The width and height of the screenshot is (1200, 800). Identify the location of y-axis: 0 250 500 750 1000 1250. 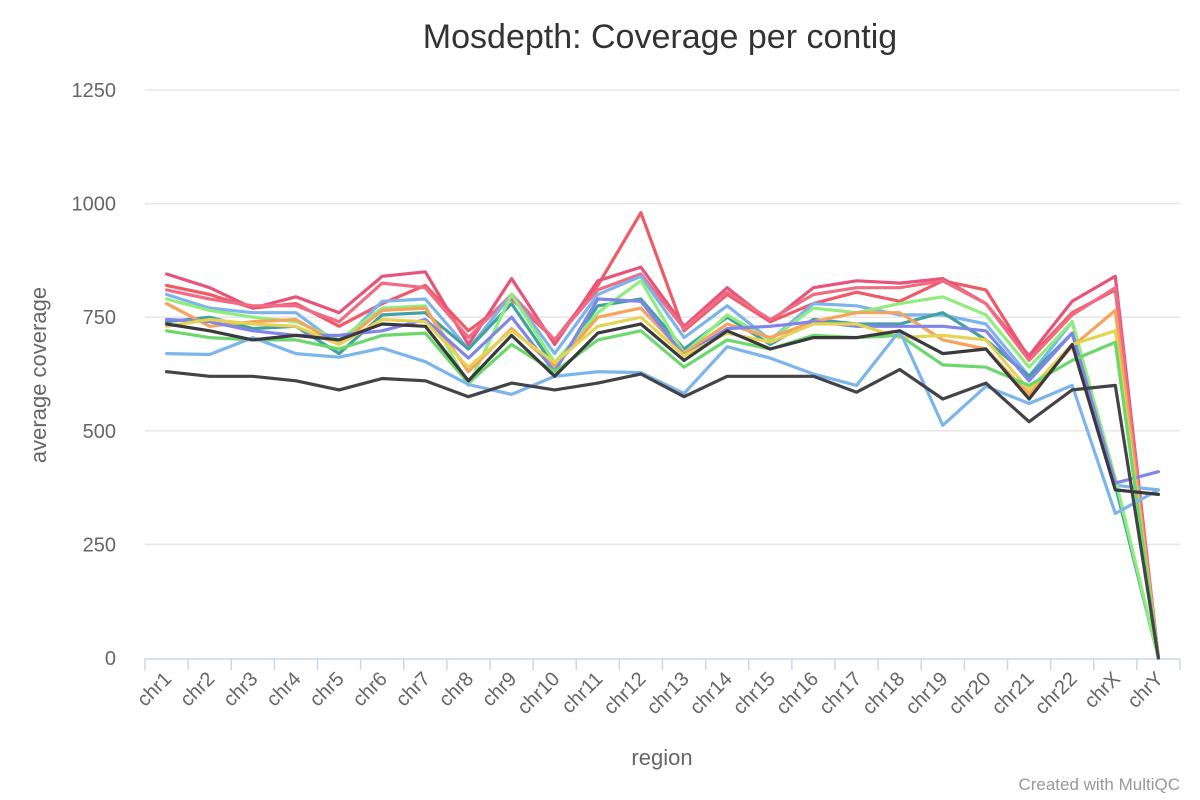
(94, 375).